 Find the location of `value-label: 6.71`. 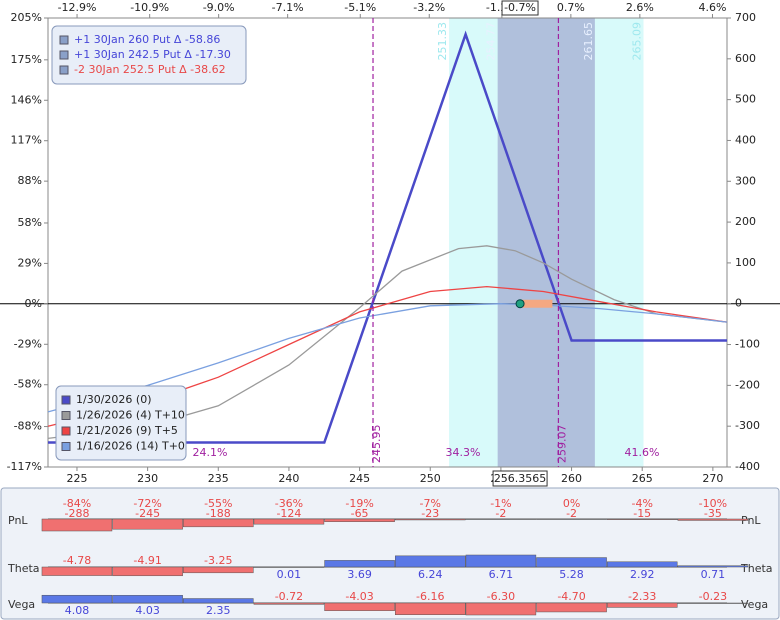

value-label: 6.71 is located at coordinates (501, 574).